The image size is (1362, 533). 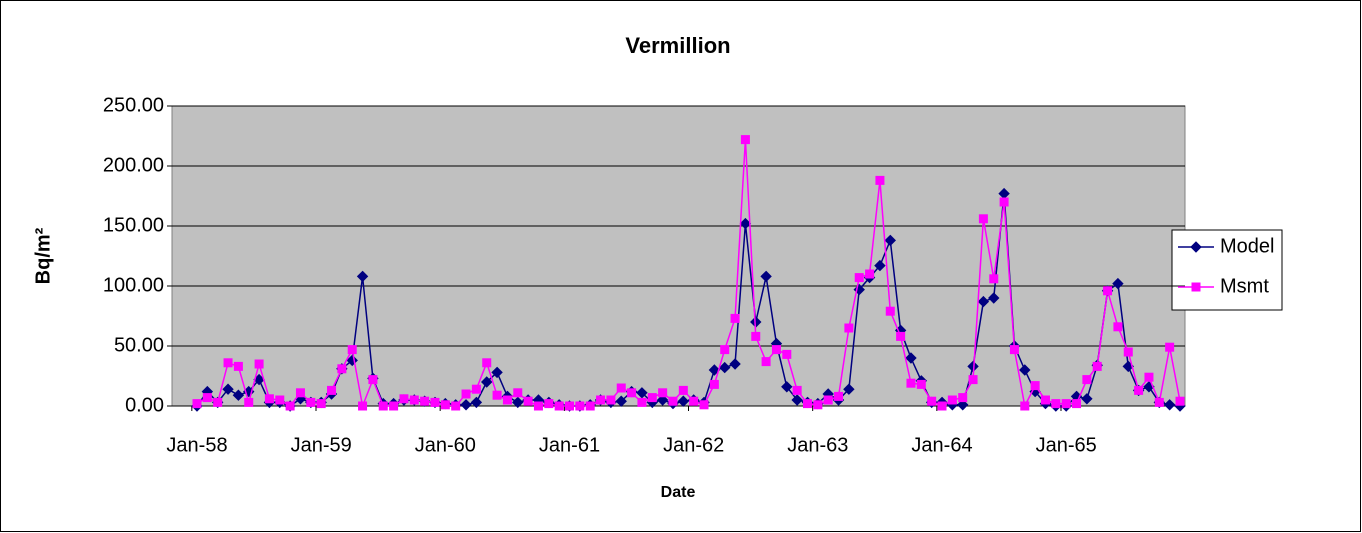 I want to click on legend-label: Msmt, so click(x=1244, y=286).